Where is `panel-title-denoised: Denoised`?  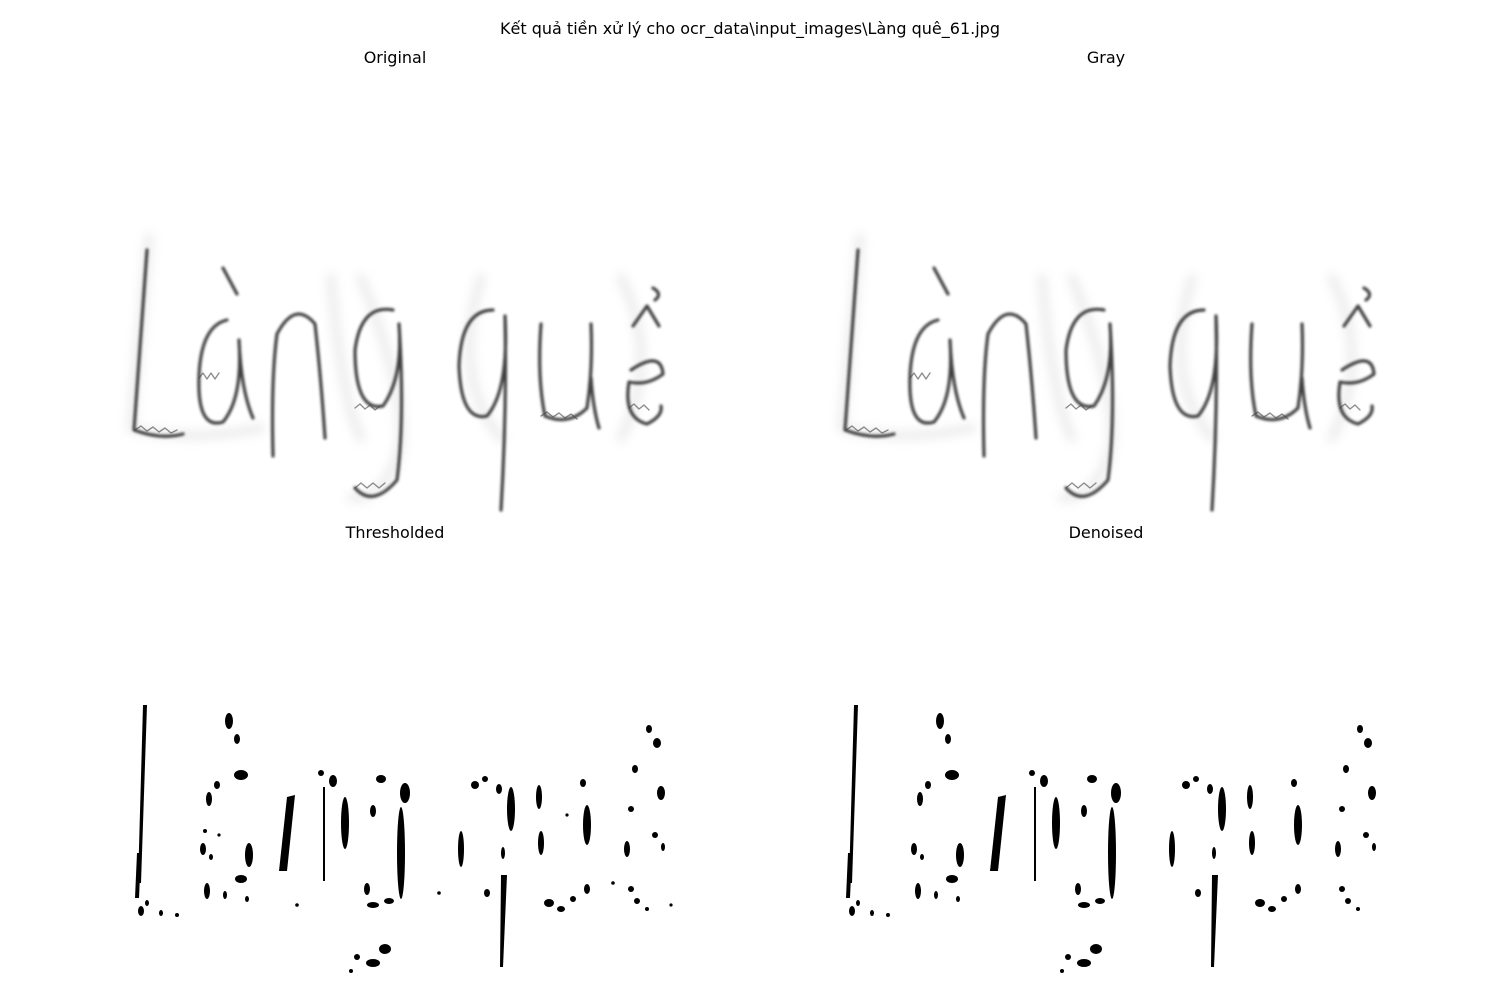 panel-title-denoised: Denoised is located at coordinates (1106, 532).